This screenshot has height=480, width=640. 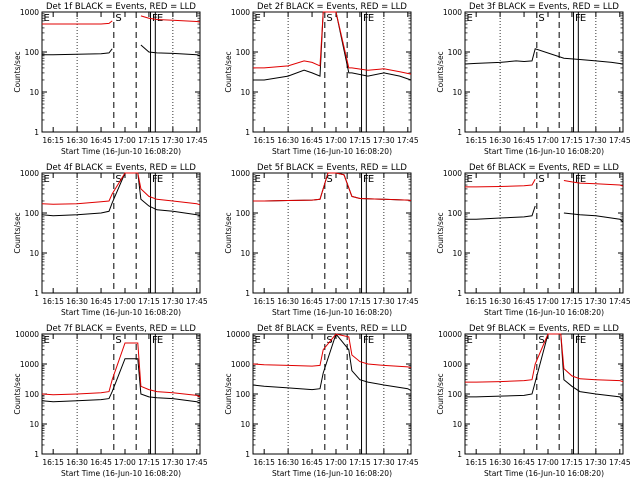 I want to click on panel-title: Det 1f BLACK = Events, RED = LLD, so click(x=121, y=7).